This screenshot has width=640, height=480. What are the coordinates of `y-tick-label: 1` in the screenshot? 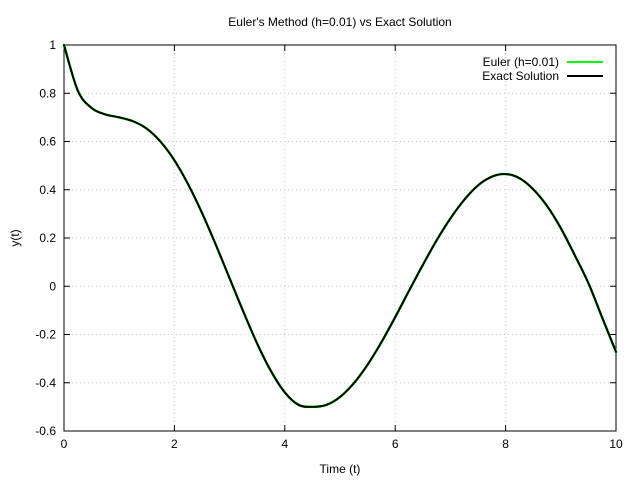 It's located at (52, 45).